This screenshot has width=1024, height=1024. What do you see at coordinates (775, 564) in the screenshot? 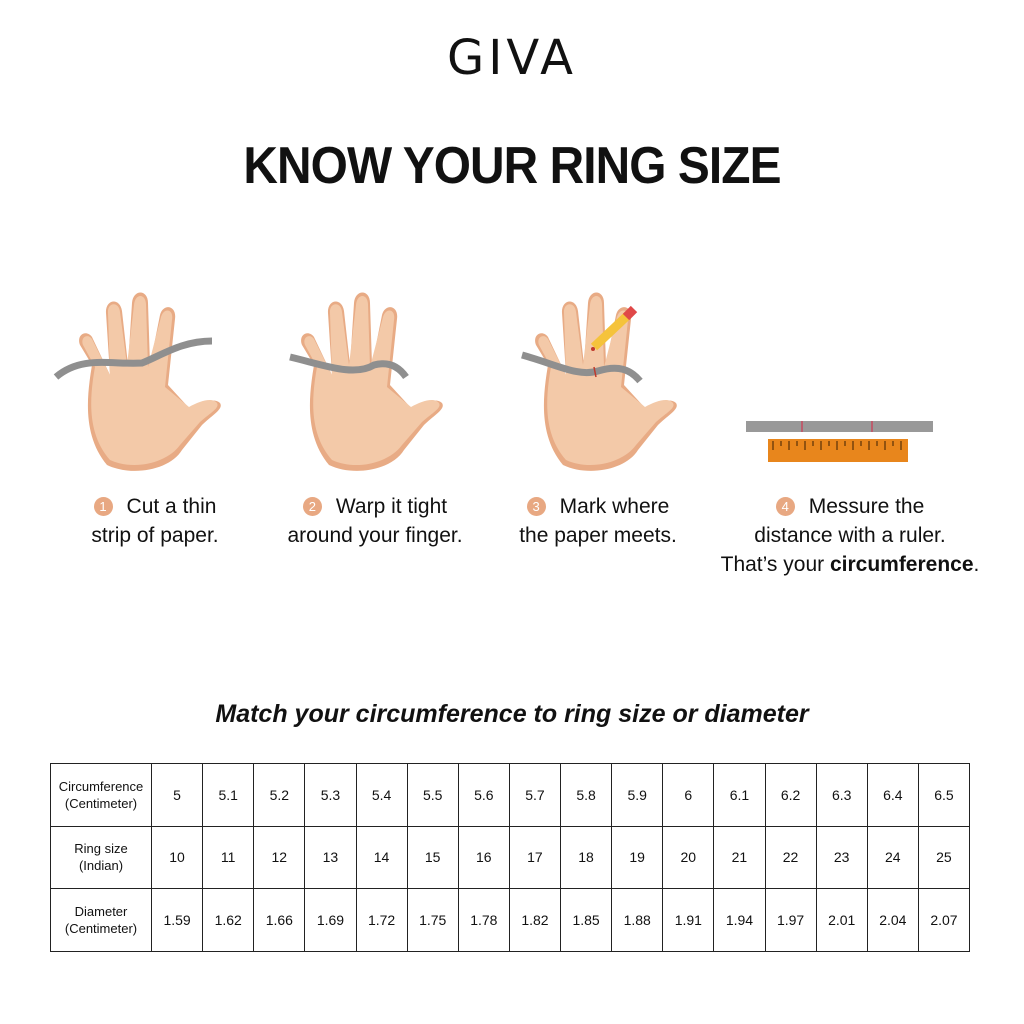
I see `step-text: That’s your` at bounding box center [775, 564].